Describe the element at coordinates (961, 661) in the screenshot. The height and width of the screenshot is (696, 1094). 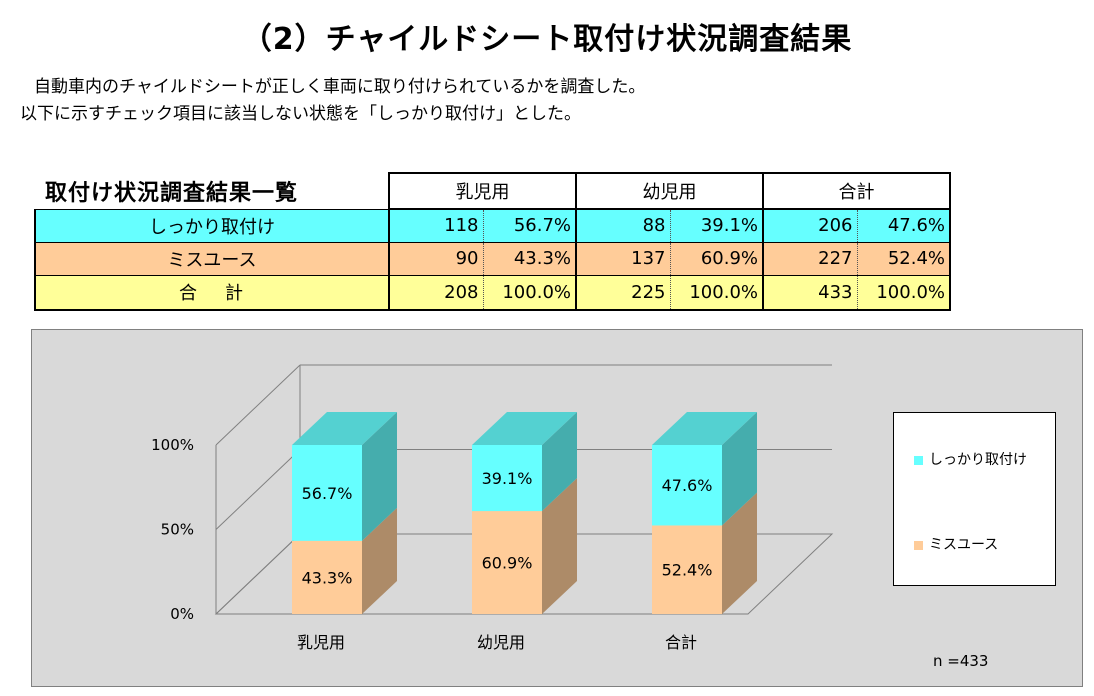
I see `sample-size-note: n =433` at that location.